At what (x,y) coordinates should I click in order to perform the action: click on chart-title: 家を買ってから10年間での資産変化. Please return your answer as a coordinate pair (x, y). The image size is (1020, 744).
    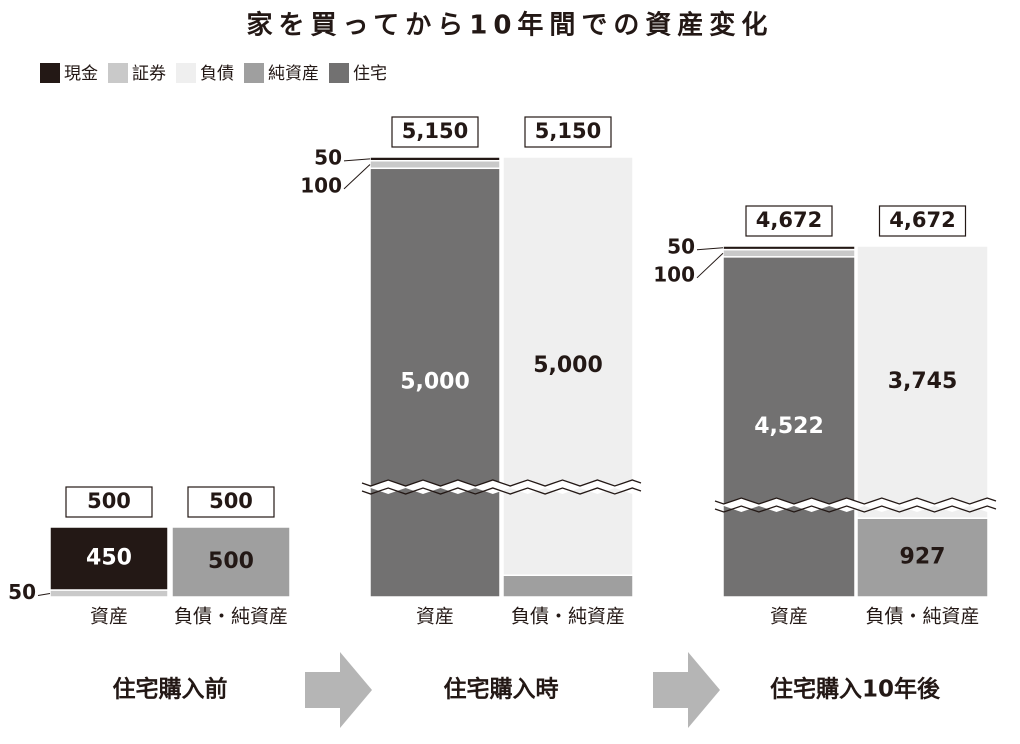
    Looking at the image, I should click on (510, 25).